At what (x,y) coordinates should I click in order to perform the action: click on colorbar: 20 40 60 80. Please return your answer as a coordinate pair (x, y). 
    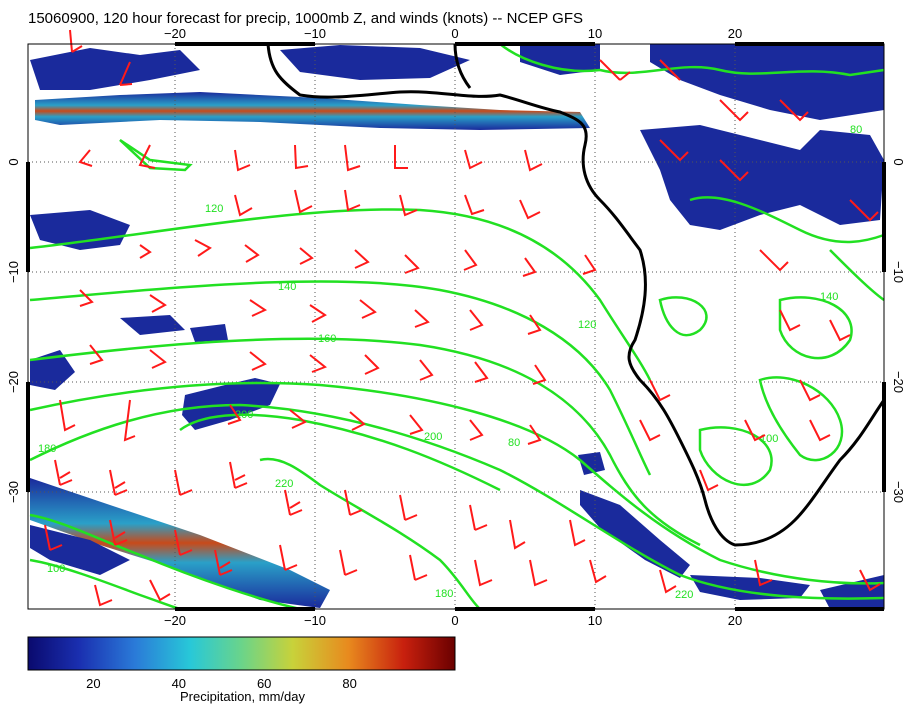
    Looking at the image, I should click on (241, 663).